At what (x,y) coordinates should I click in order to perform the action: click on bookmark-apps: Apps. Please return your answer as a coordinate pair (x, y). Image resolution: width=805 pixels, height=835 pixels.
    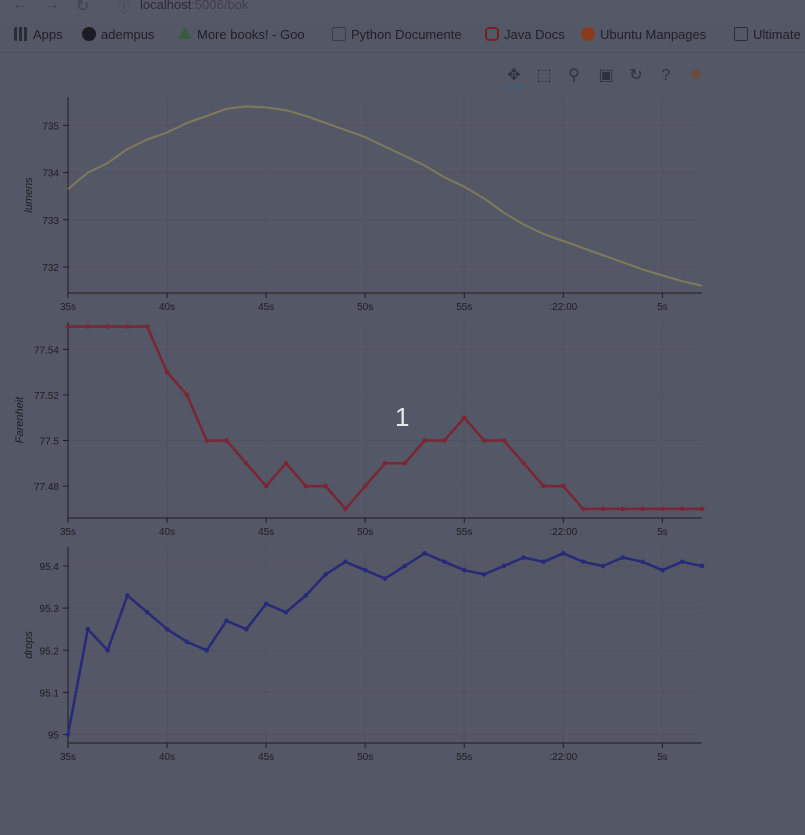
    Looking at the image, I should click on (43, 36).